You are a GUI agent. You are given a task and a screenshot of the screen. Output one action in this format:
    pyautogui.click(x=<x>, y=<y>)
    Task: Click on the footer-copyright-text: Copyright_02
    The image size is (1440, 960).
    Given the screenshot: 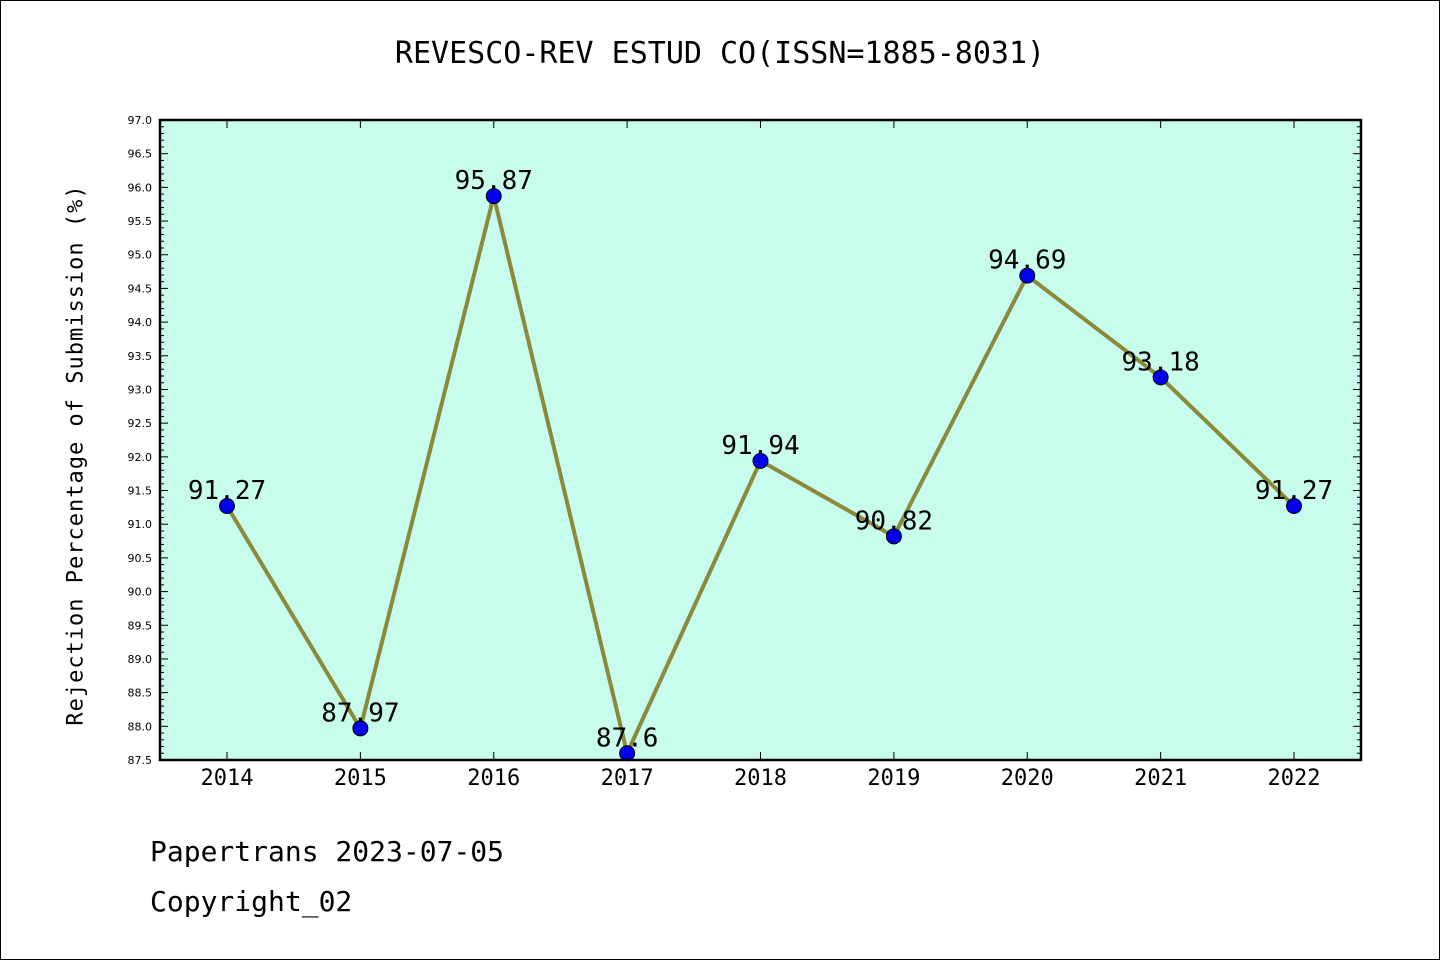 What is the action you would take?
    pyautogui.click(x=251, y=901)
    